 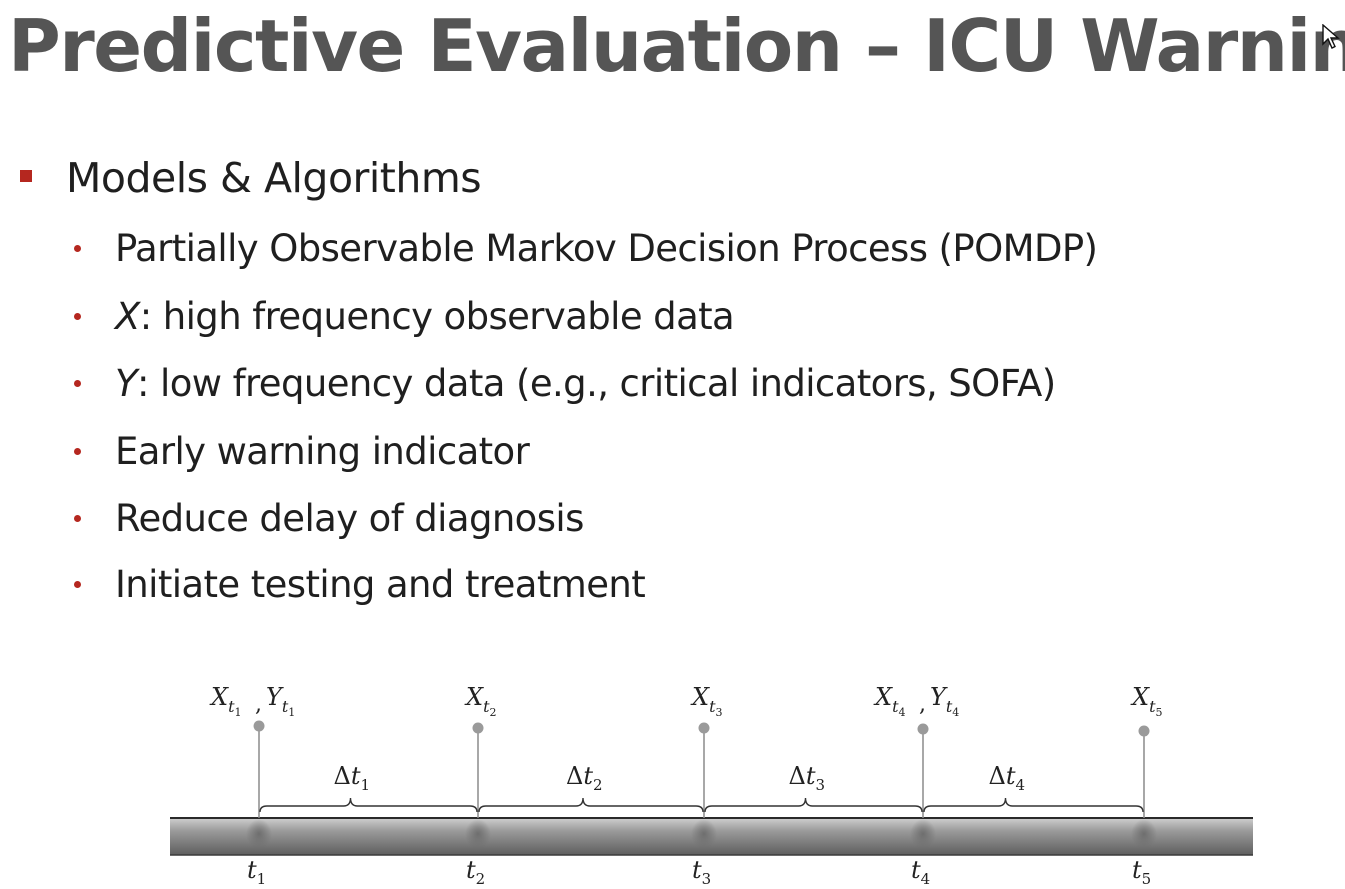 What do you see at coordinates (127, 316) in the screenshot?
I see `sub-bullet-variable: X` at bounding box center [127, 316].